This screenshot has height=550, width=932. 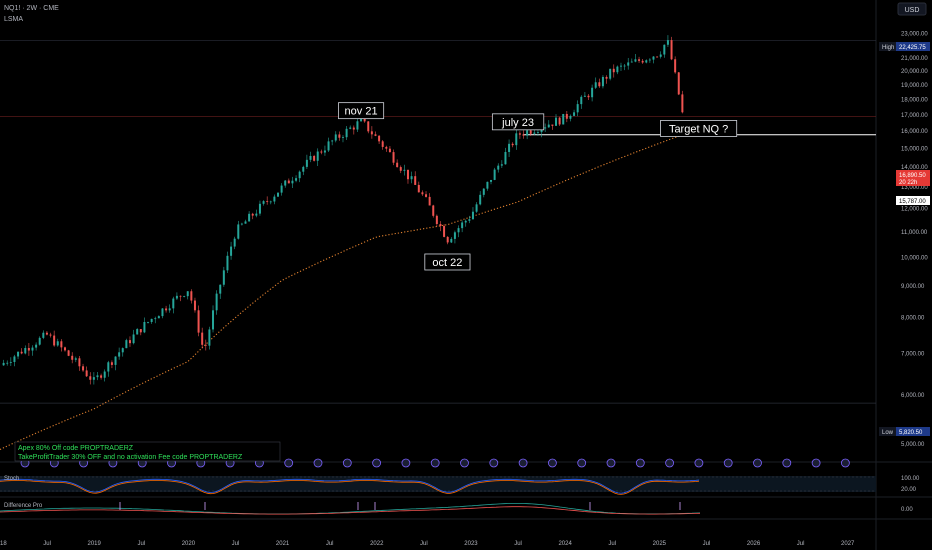 What do you see at coordinates (23, 506) in the screenshot?
I see `diff-label: Difference Pro` at bounding box center [23, 506].